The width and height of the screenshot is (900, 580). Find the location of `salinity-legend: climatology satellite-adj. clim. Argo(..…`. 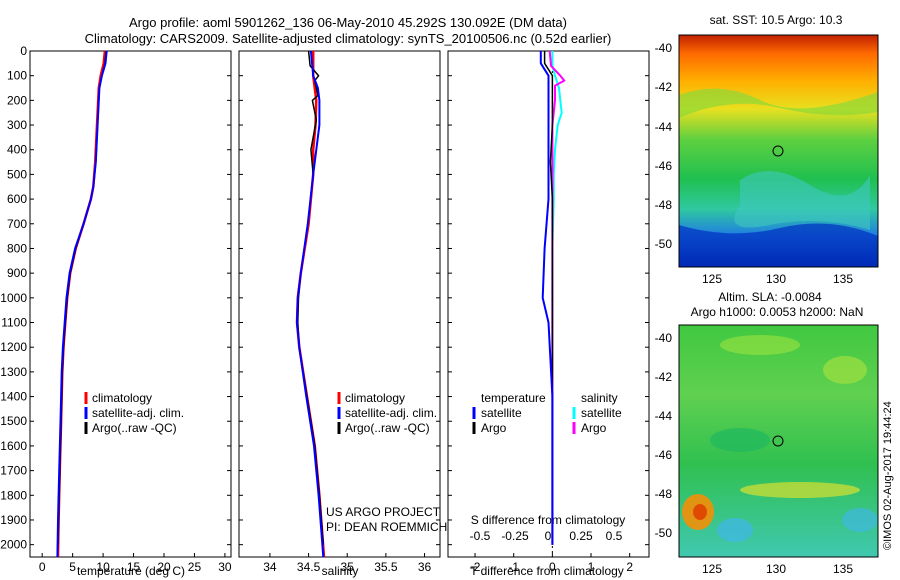

salinity-legend: climatology satellite-adj. clim. Argo(..… is located at coordinates (386, 462).